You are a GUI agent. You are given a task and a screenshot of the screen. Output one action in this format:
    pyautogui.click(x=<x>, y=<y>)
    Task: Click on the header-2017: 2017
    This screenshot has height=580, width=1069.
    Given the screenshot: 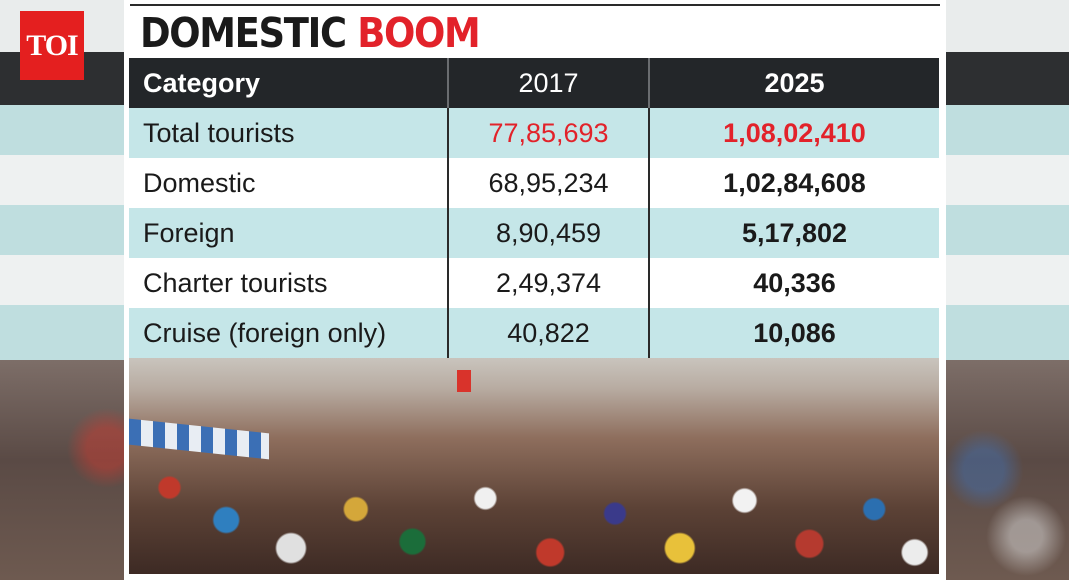 What is the action you would take?
    pyautogui.click(x=547, y=83)
    